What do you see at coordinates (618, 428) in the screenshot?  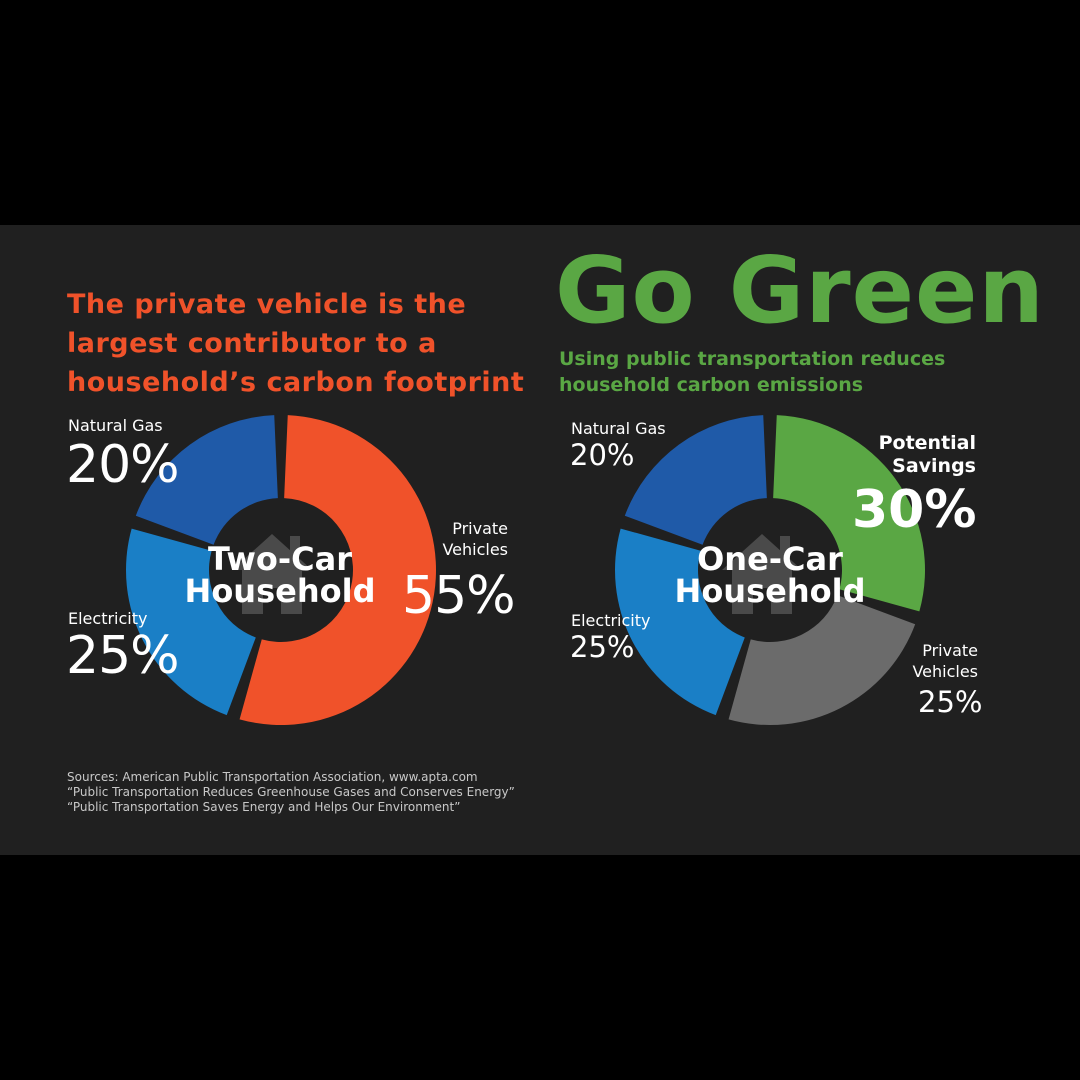 I see `right-natural-gas-label: Natural Gas` at bounding box center [618, 428].